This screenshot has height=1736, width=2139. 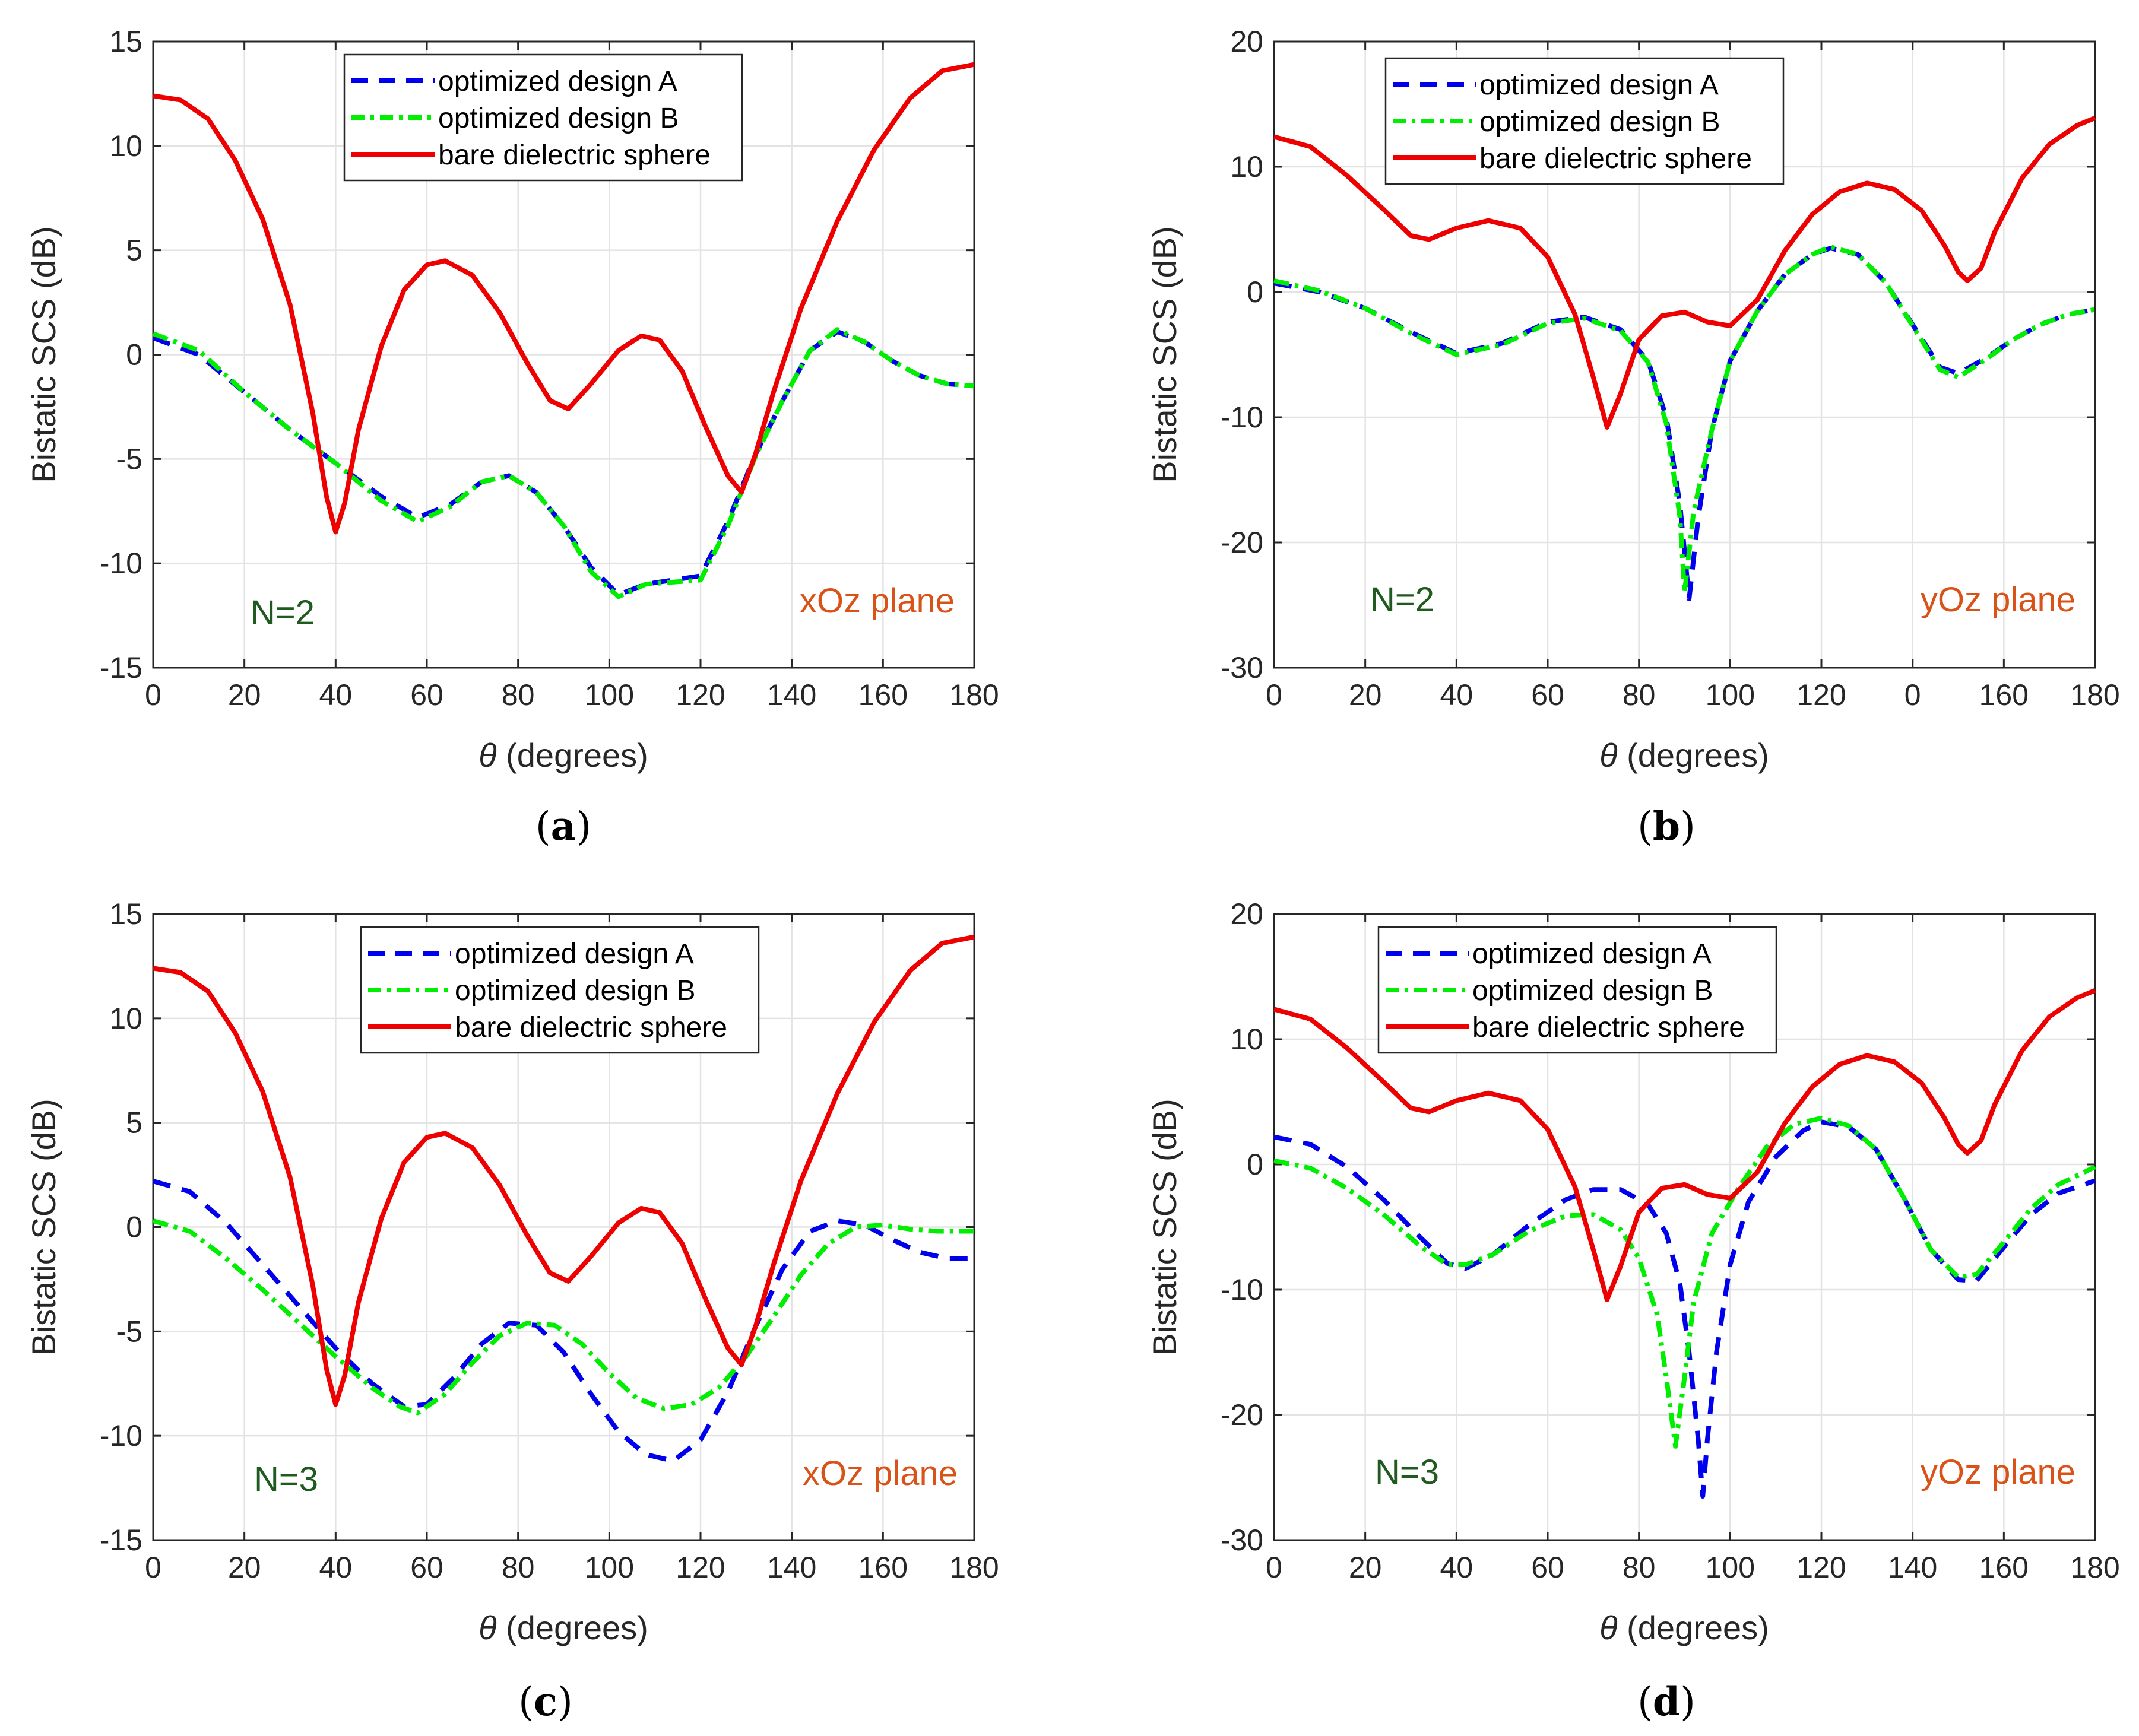 I want to click on panel-d-axes-box, so click(x=1684, y=1227).